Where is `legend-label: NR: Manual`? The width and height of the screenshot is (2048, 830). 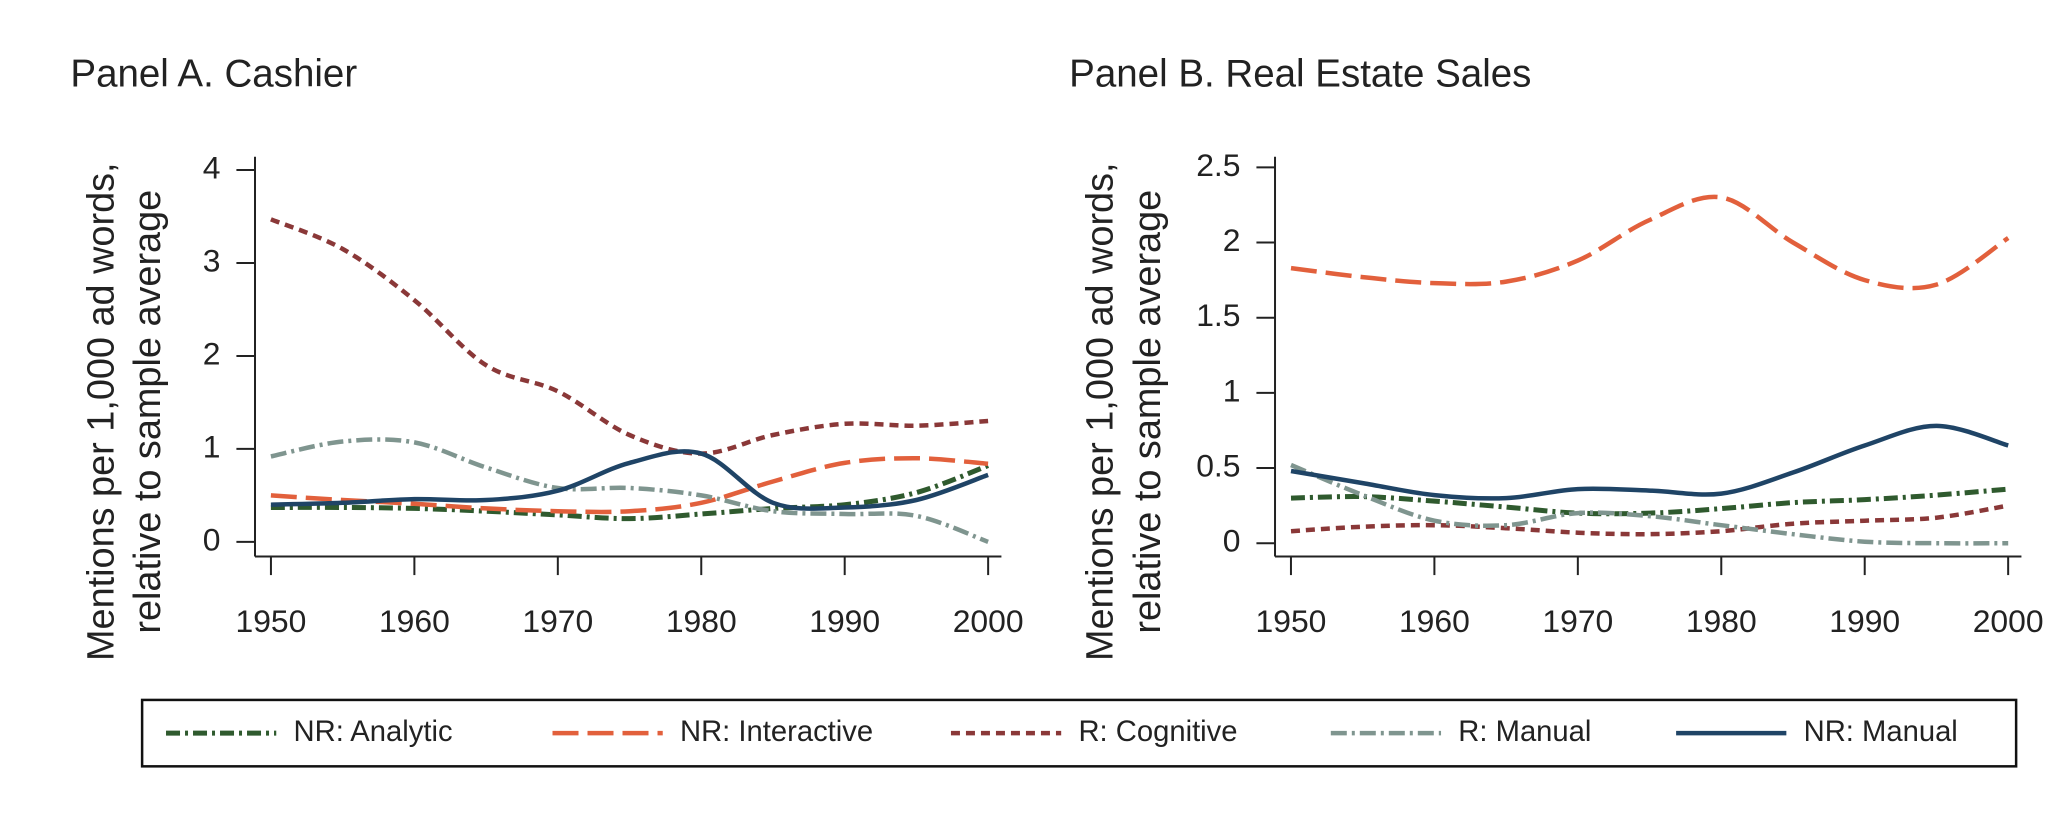
legend-label: NR: Manual is located at coordinates (1881, 732).